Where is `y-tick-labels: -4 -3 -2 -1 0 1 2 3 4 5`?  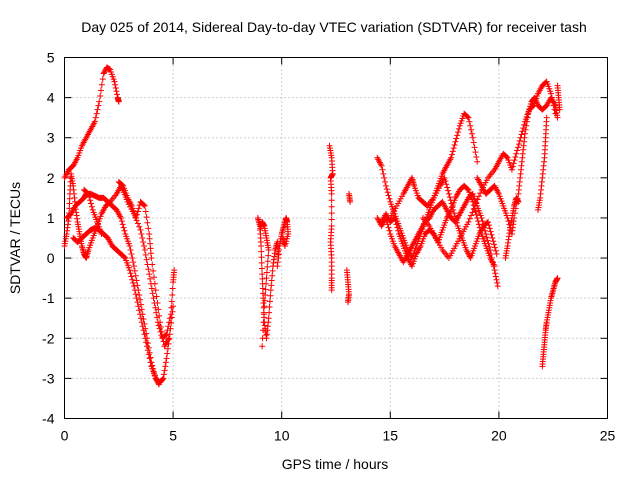
y-tick-labels: -4 -3 -2 -1 0 1 2 3 4 5 is located at coordinates (48, 238).